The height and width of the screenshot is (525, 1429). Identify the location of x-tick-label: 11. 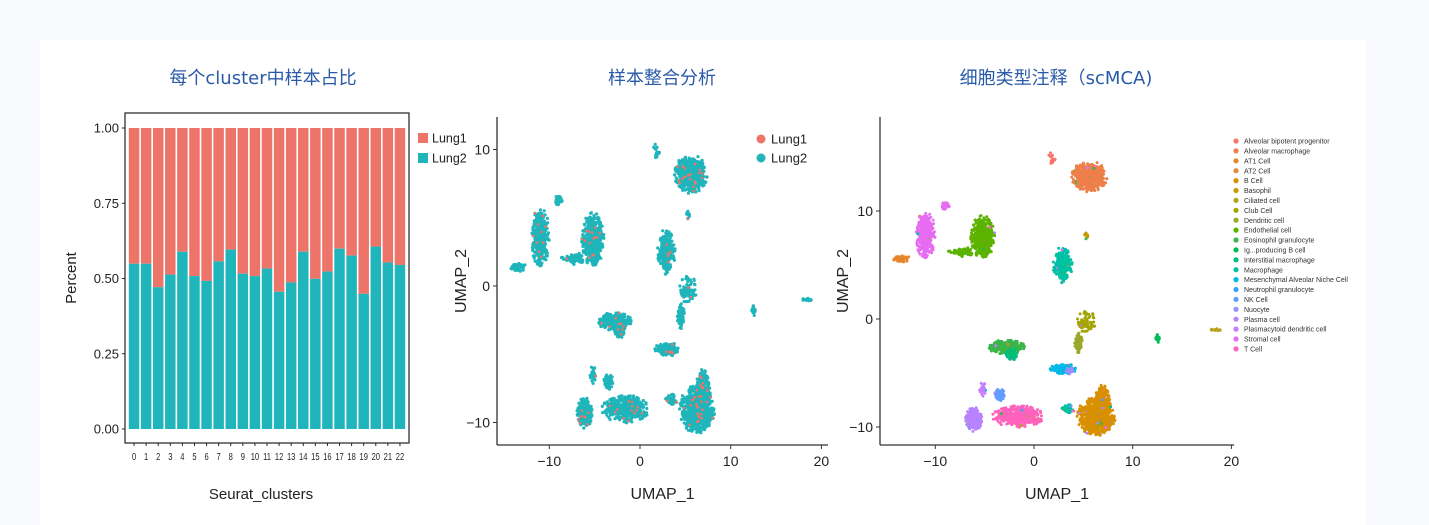
(267, 456).